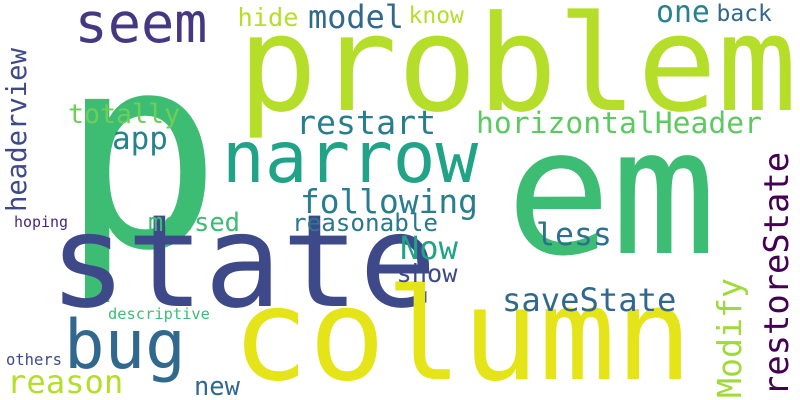 This screenshot has width=800, height=400. What do you see at coordinates (427, 273) in the screenshot?
I see `word-show: show` at bounding box center [427, 273].